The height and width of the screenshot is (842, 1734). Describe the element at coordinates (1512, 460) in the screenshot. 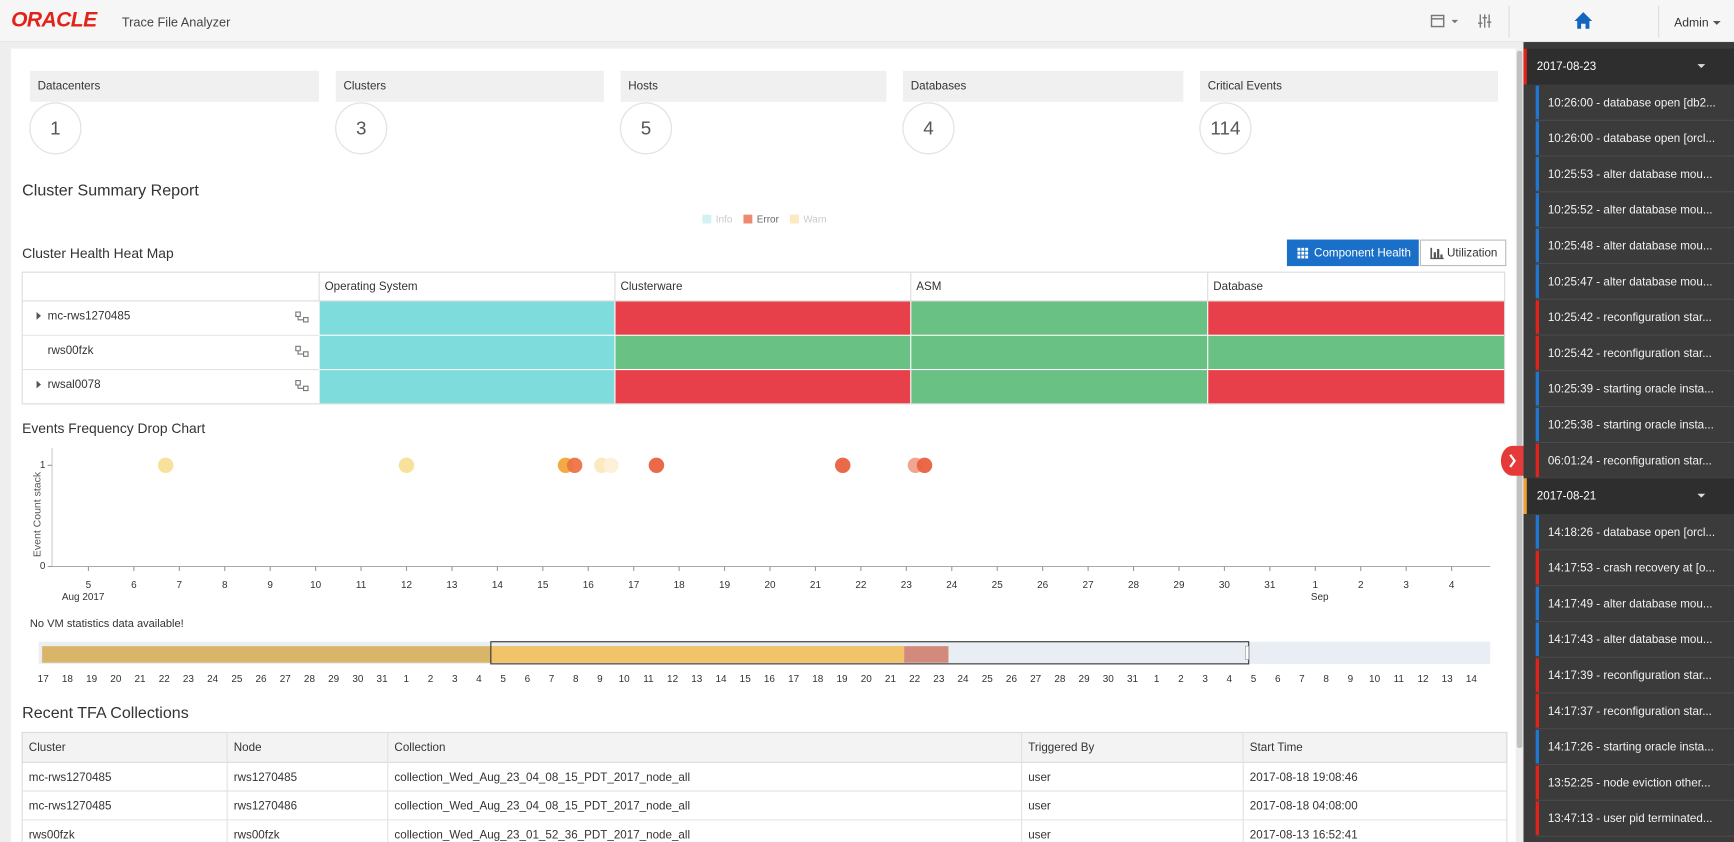

I see `sidebar-toggle` at that location.